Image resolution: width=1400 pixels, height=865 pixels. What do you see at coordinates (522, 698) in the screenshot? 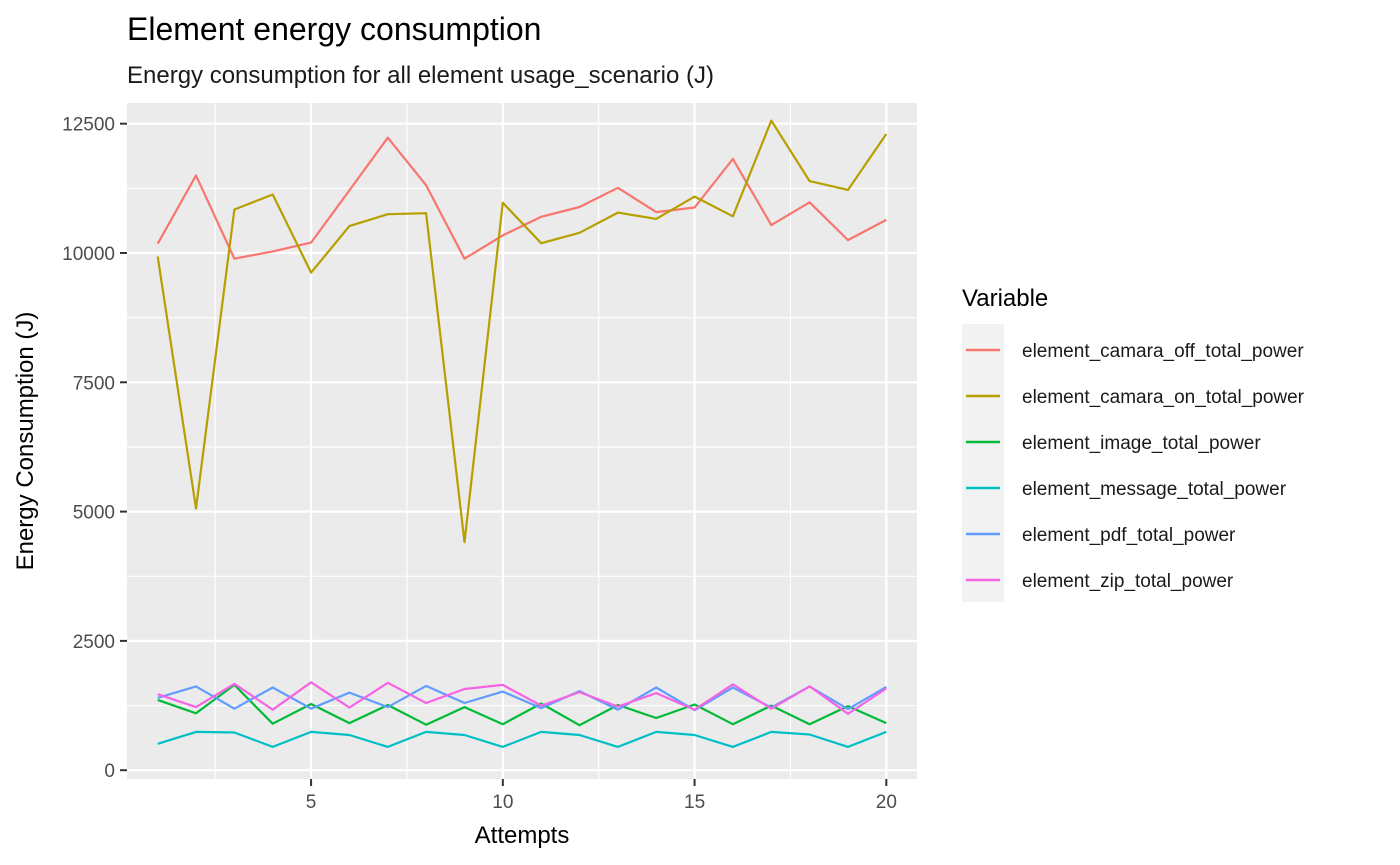
I see `series-line-element-zip-total-power` at bounding box center [522, 698].